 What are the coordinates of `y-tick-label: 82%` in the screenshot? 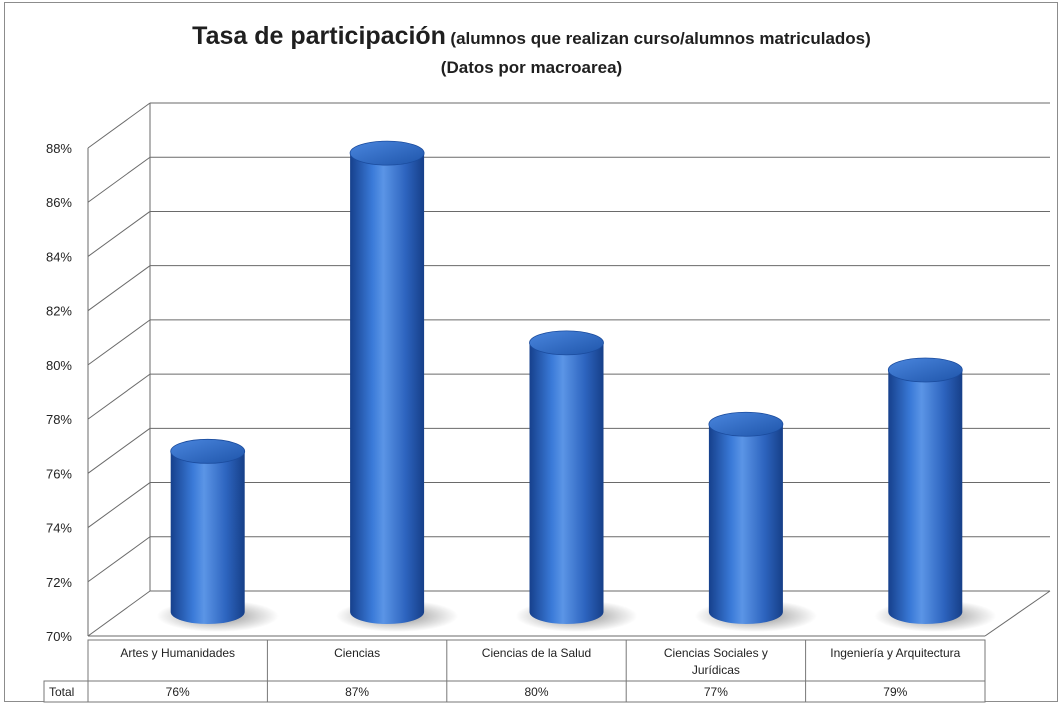 It's located at (59, 311).